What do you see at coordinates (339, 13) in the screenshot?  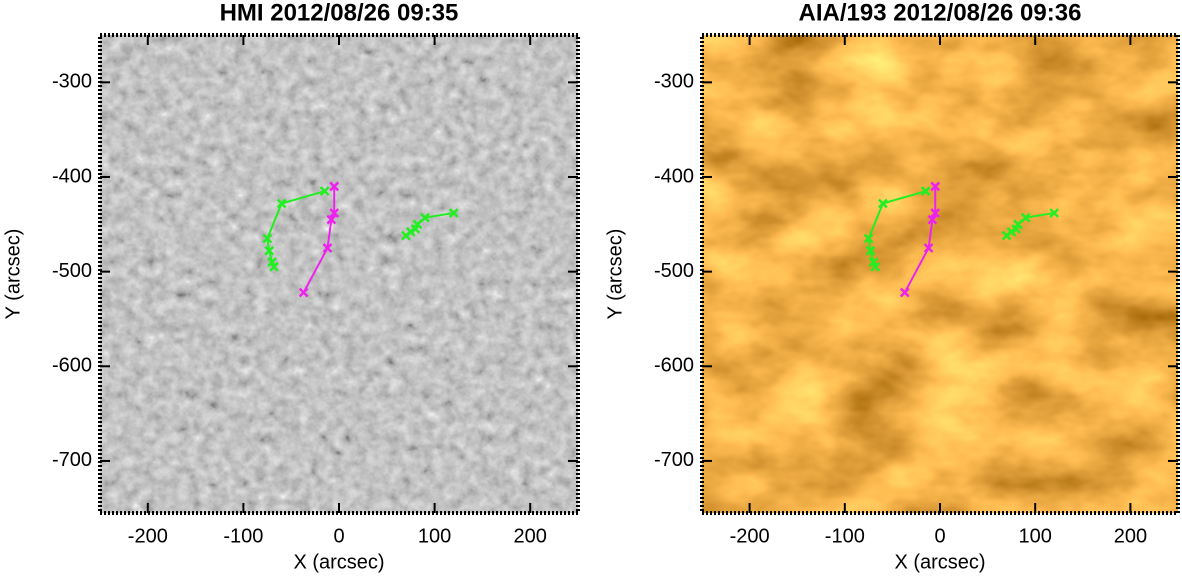 I see `chart-title: HMI 2012/08/26 09:35` at bounding box center [339, 13].